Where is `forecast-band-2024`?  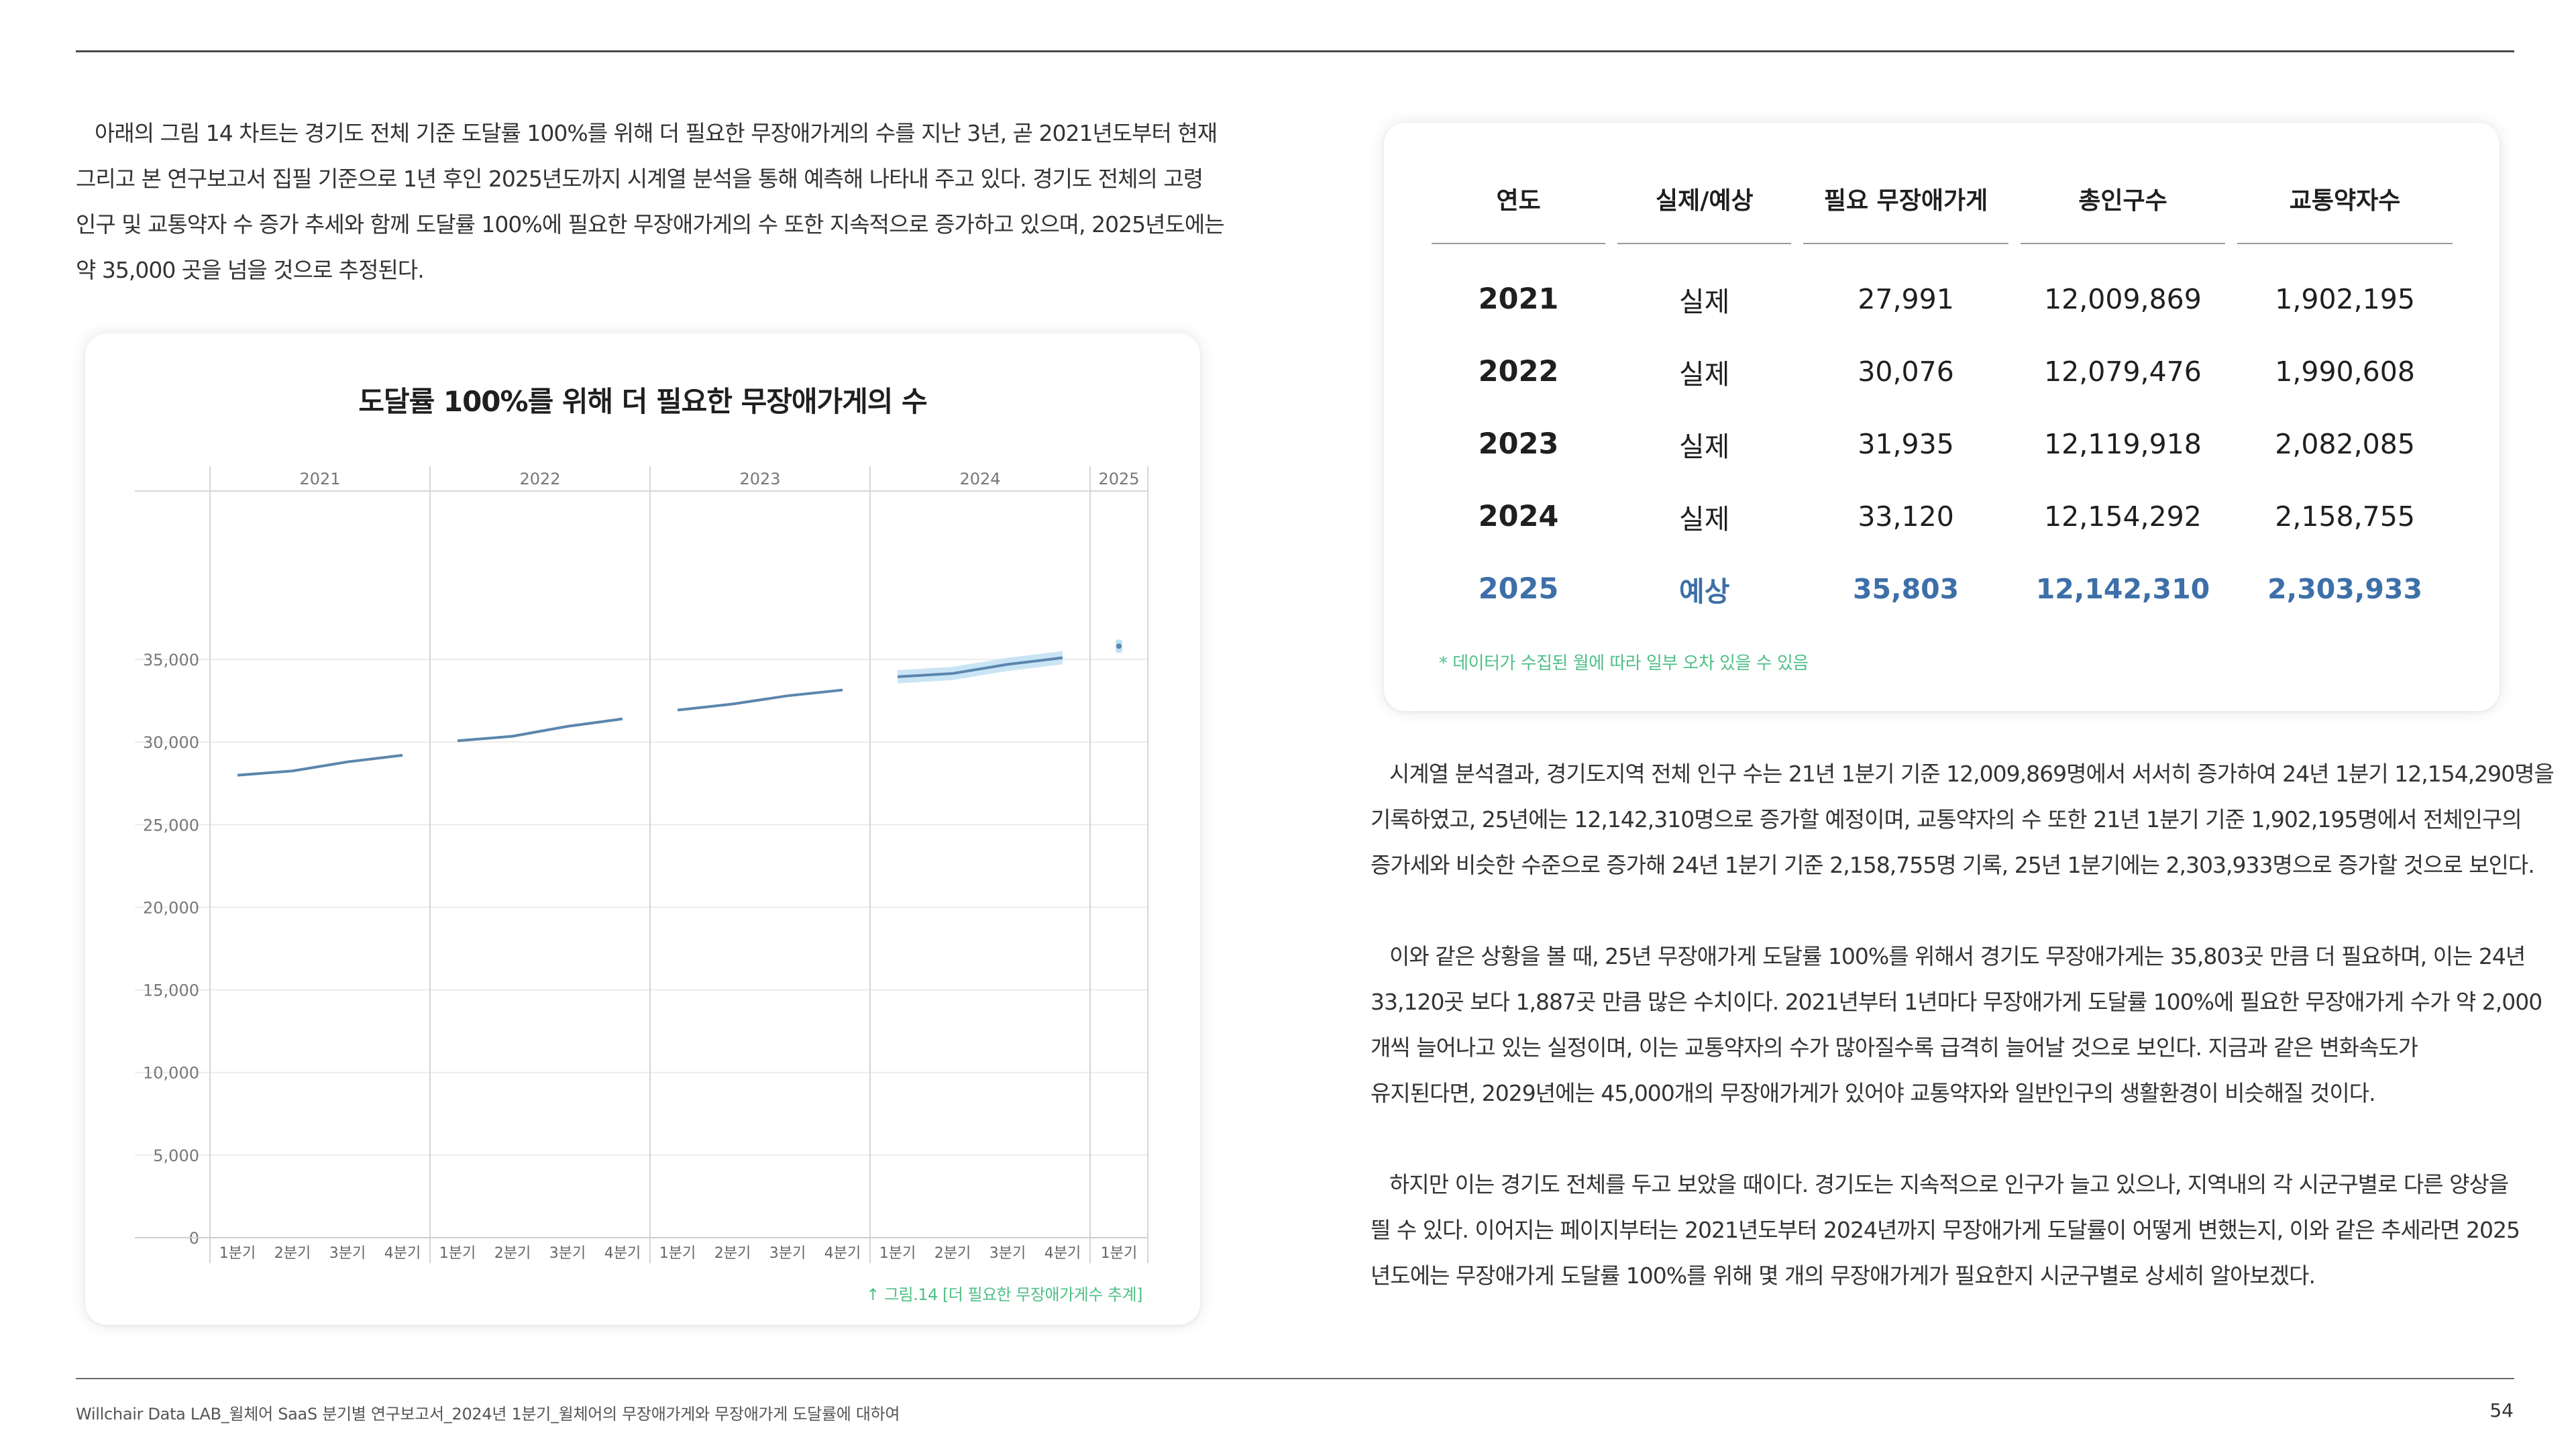 forecast-band-2024 is located at coordinates (980, 667).